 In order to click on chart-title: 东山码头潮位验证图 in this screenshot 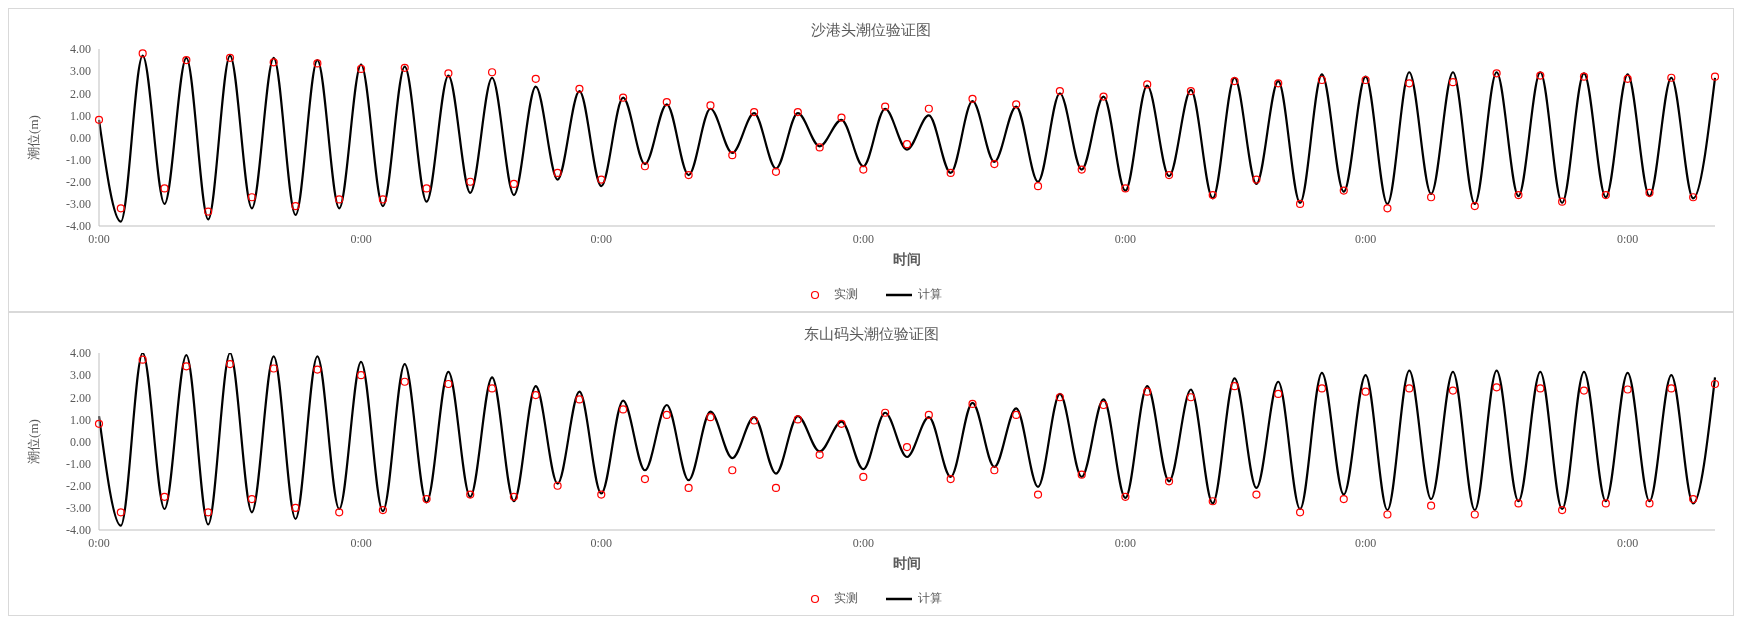, I will do `click(871, 334)`.